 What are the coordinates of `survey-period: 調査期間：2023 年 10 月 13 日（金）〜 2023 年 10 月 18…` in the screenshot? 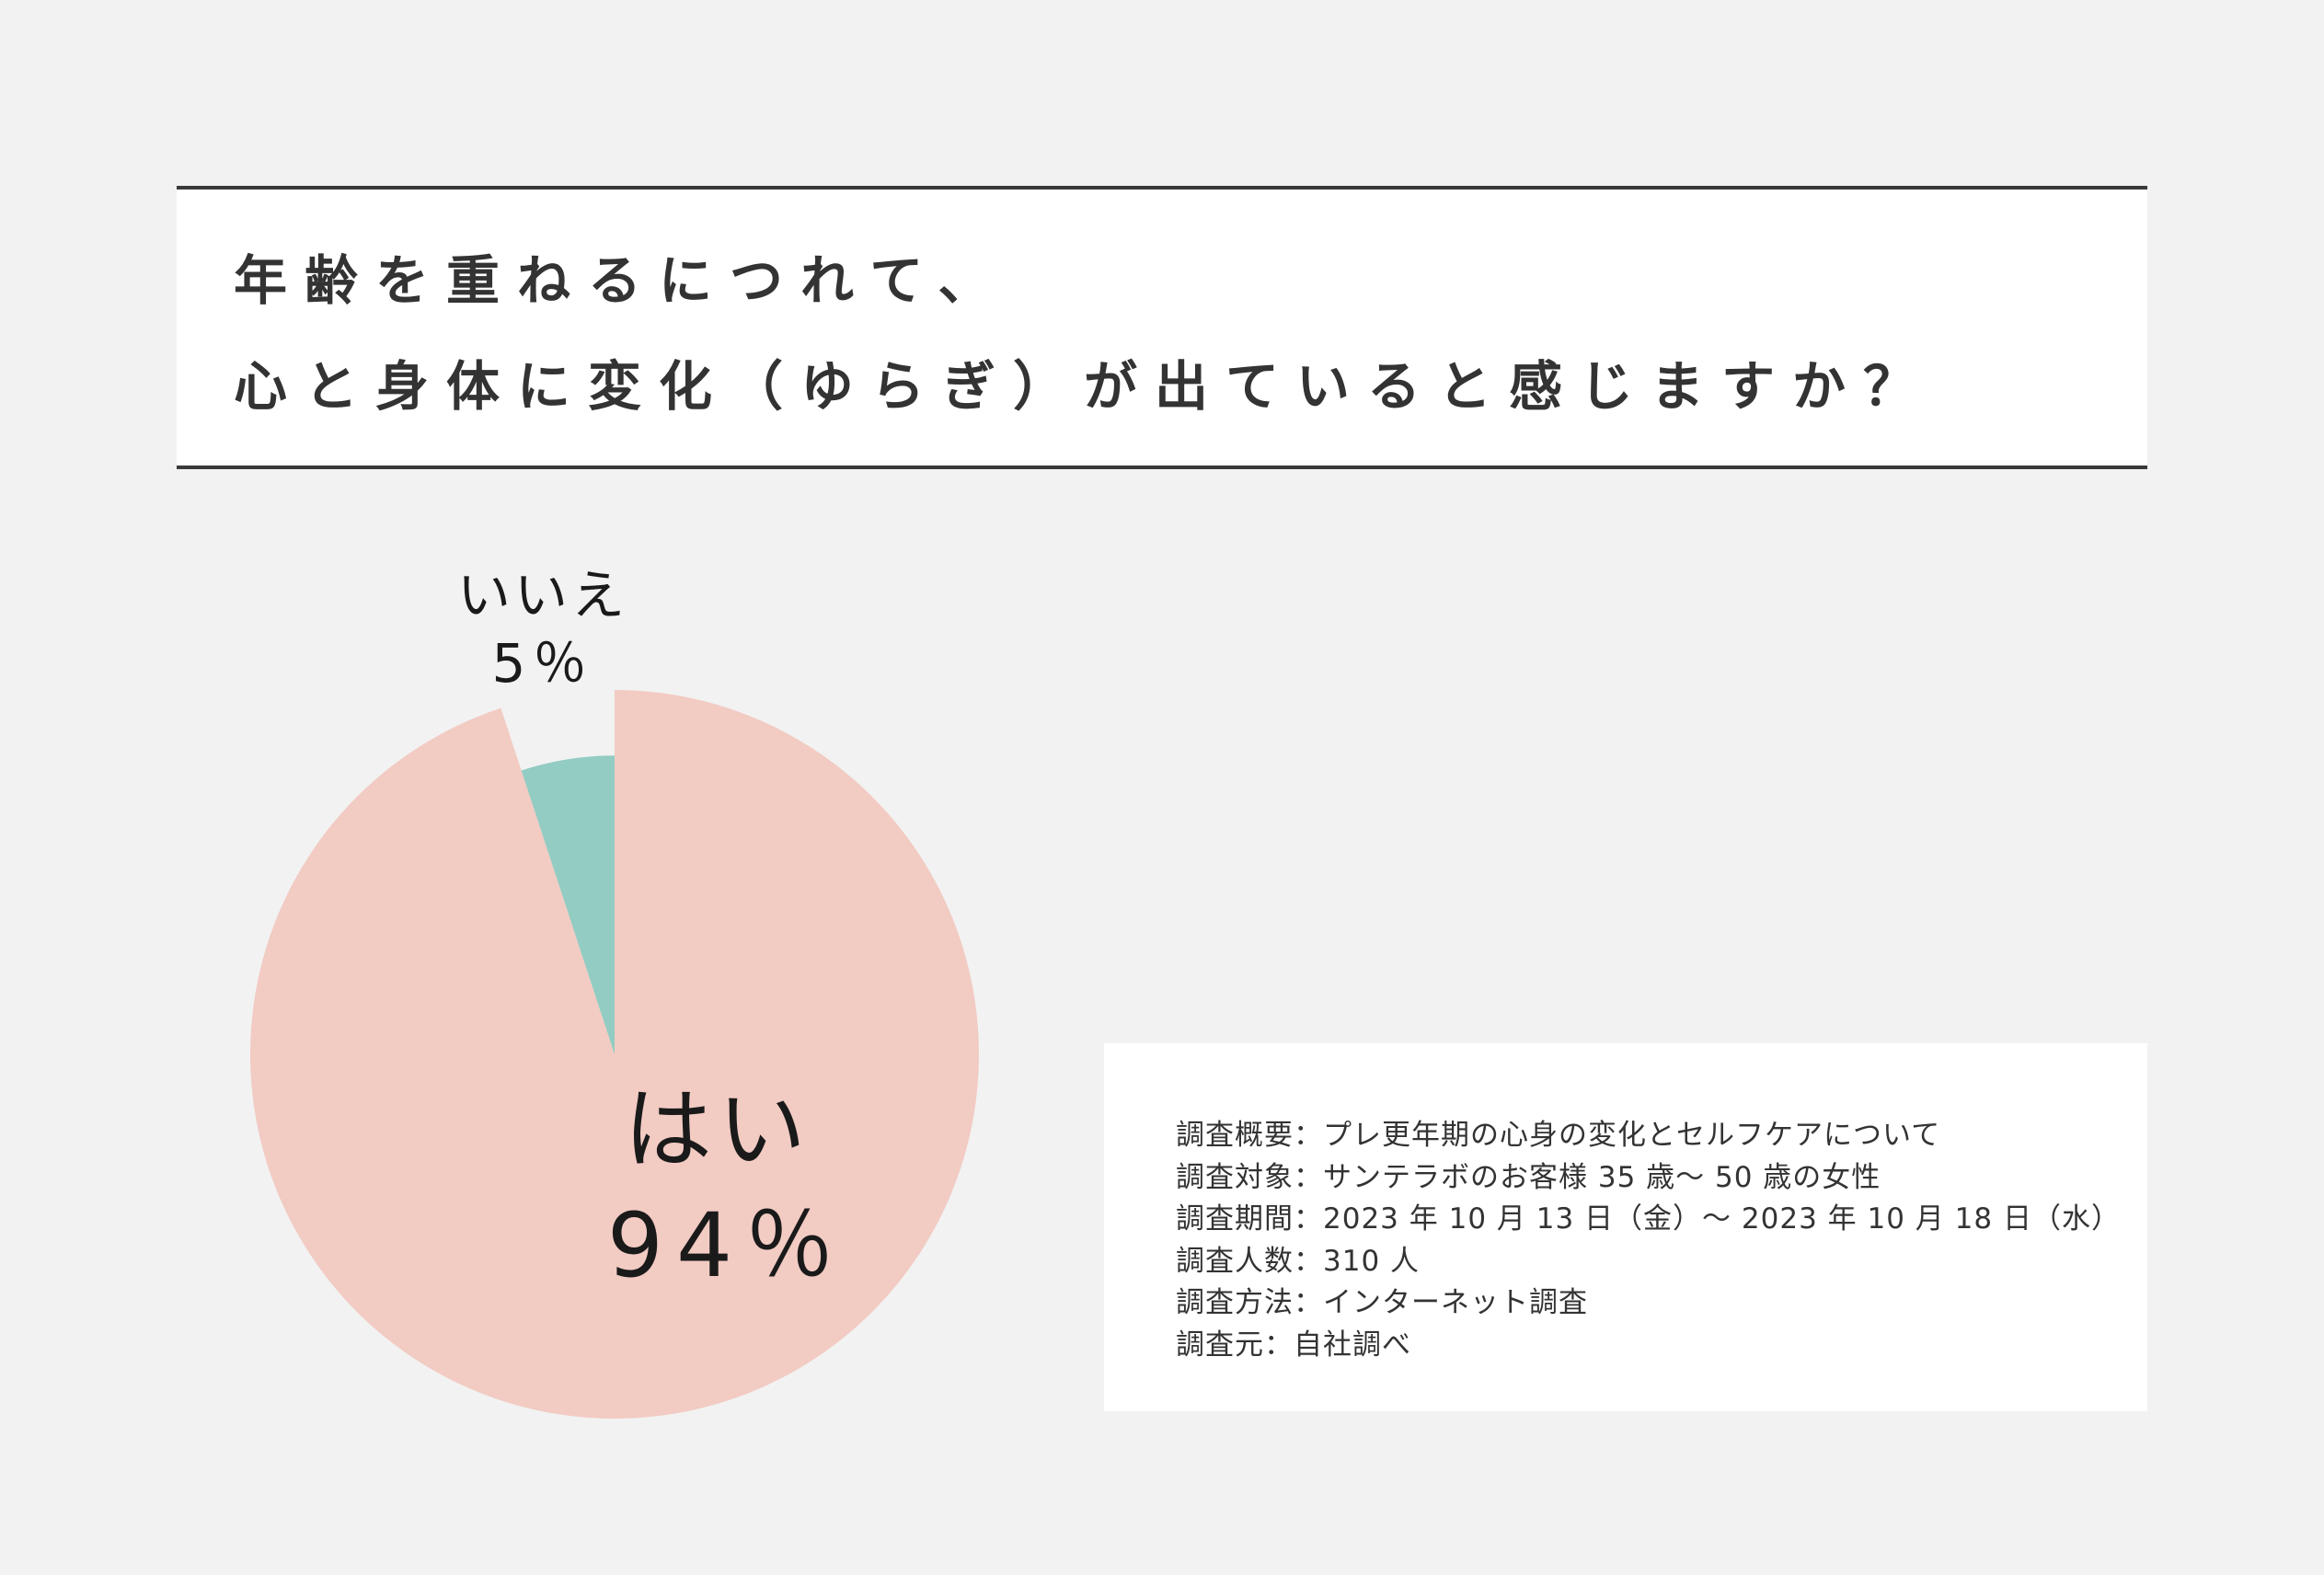 It's located at (1648, 1219).